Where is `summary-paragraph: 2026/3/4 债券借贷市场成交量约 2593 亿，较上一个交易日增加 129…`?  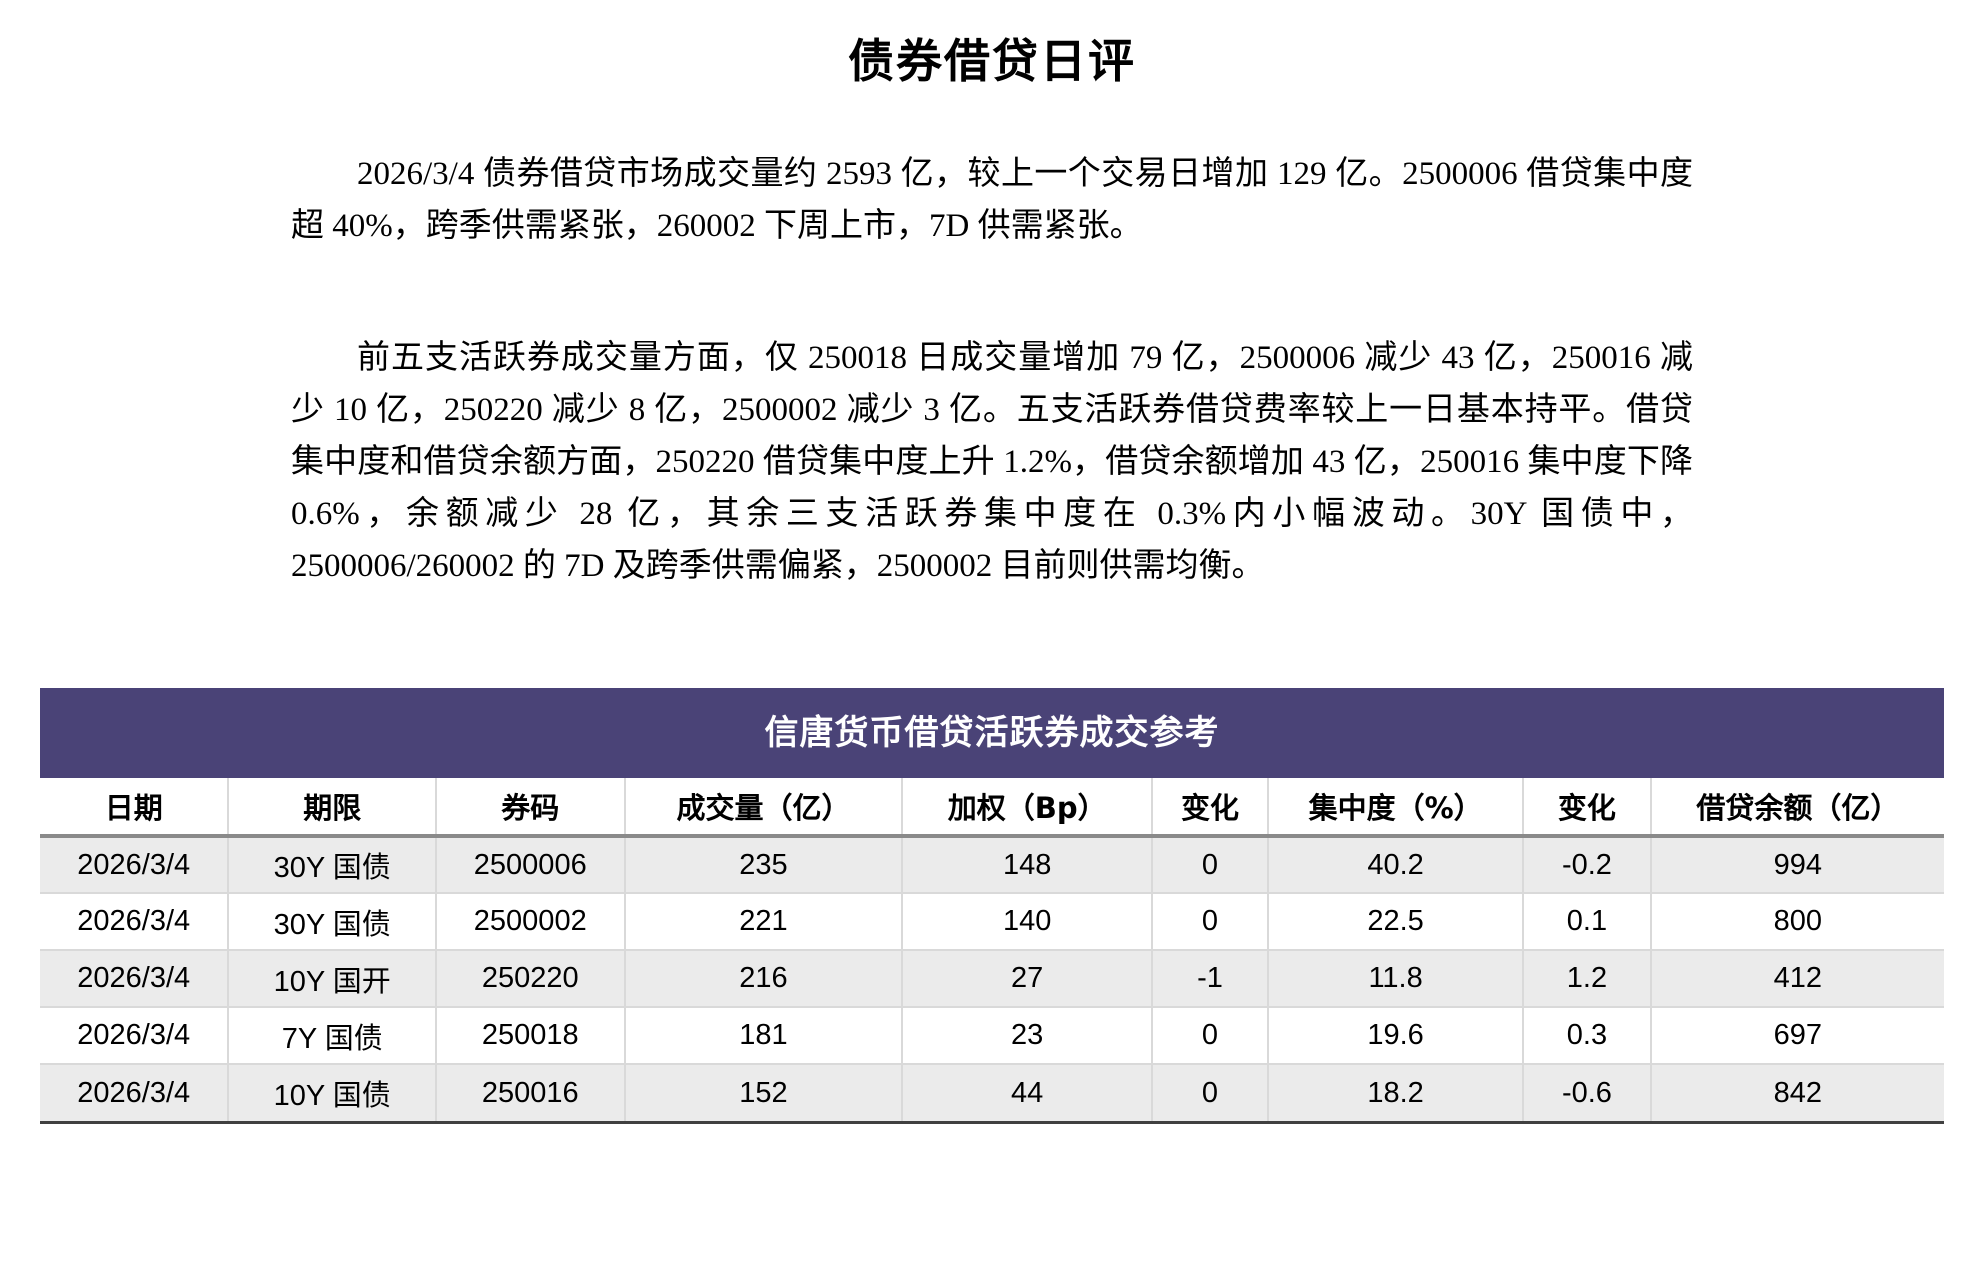
summary-paragraph: 2026/3/4 债券借贷市场成交量约 2593 亿，较上一个交易日增加 129… is located at coordinates (992, 200).